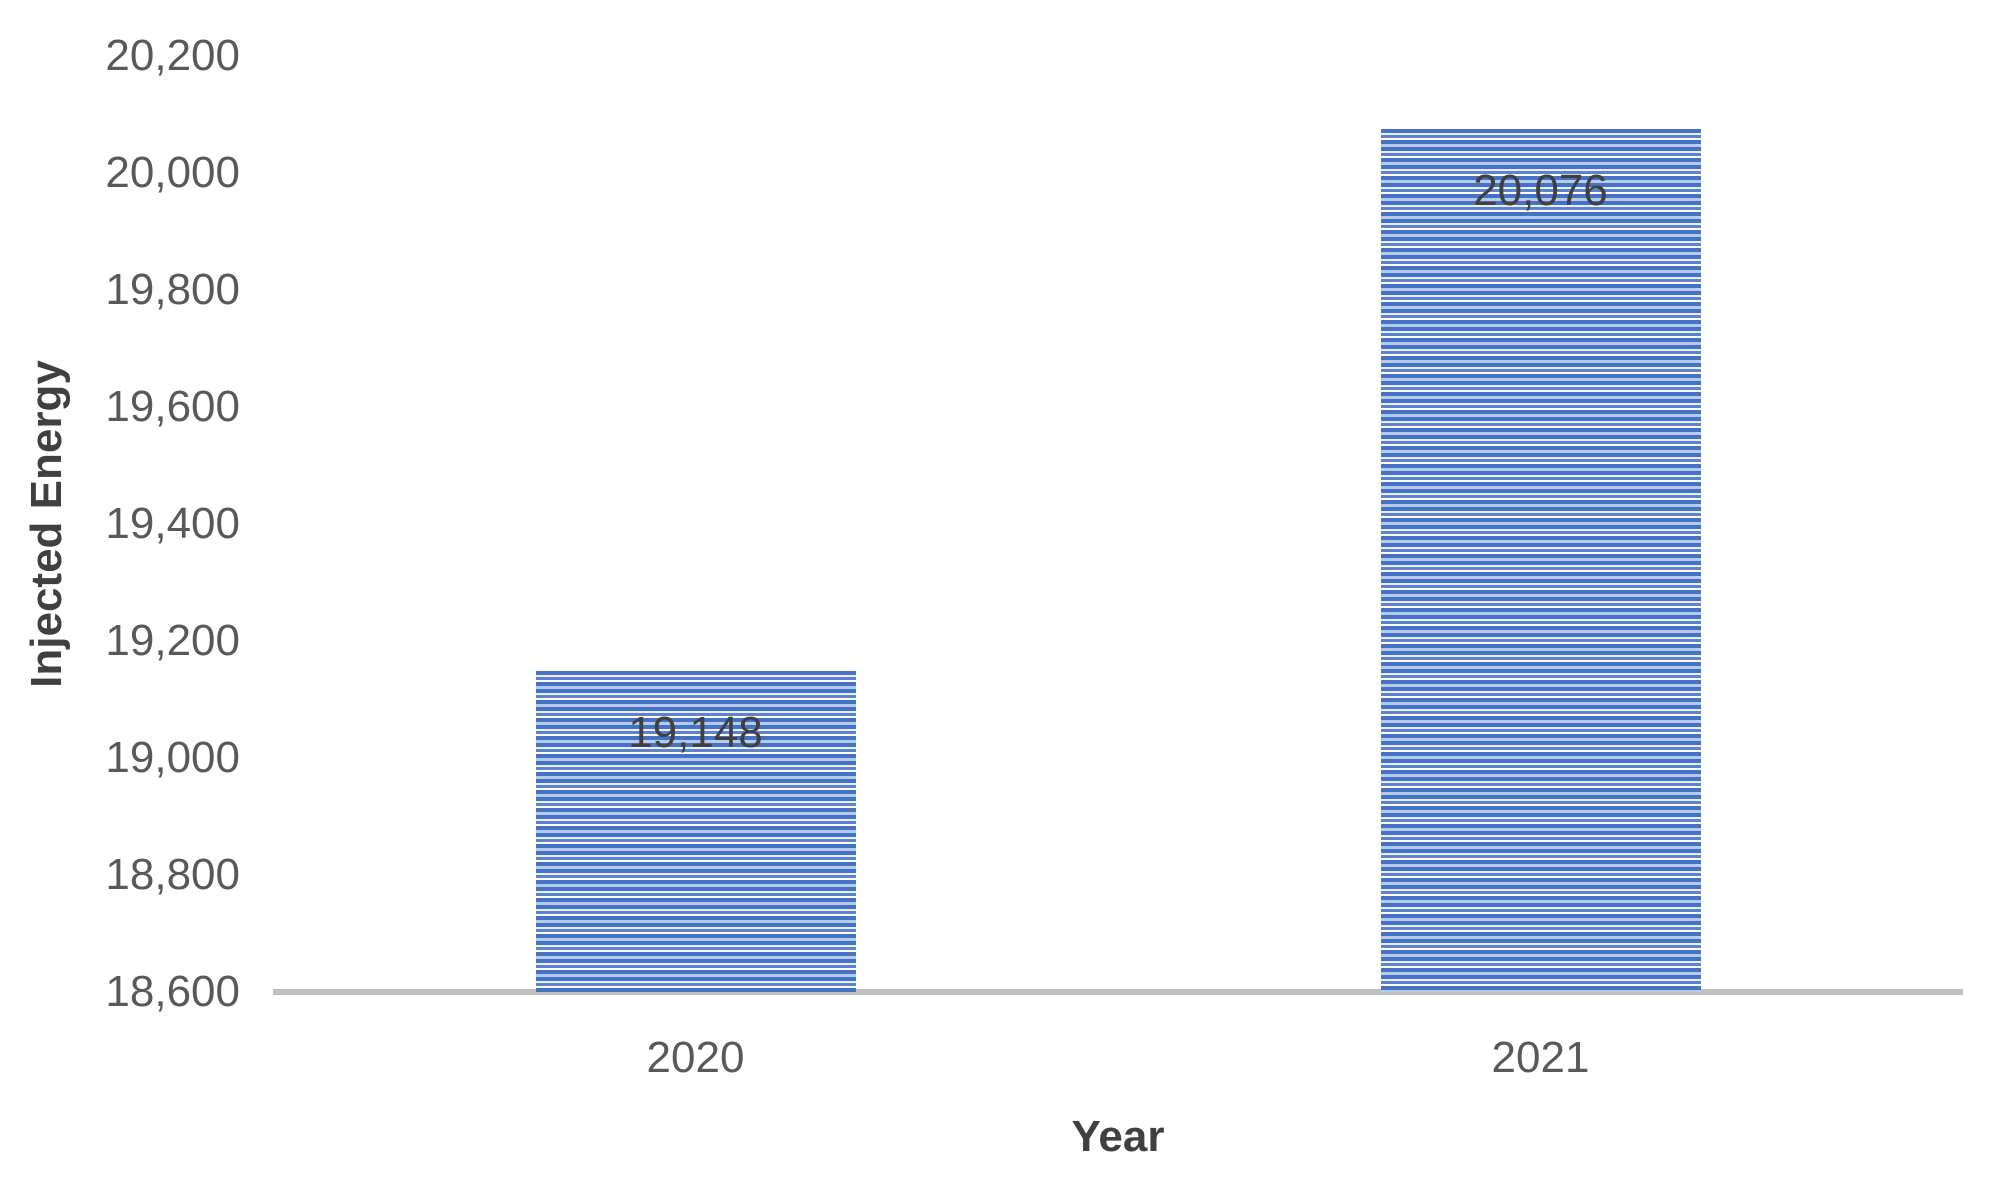 This screenshot has height=1178, width=1995. Describe the element at coordinates (172, 757) in the screenshot. I see `y-tick-label: 19,000` at that location.